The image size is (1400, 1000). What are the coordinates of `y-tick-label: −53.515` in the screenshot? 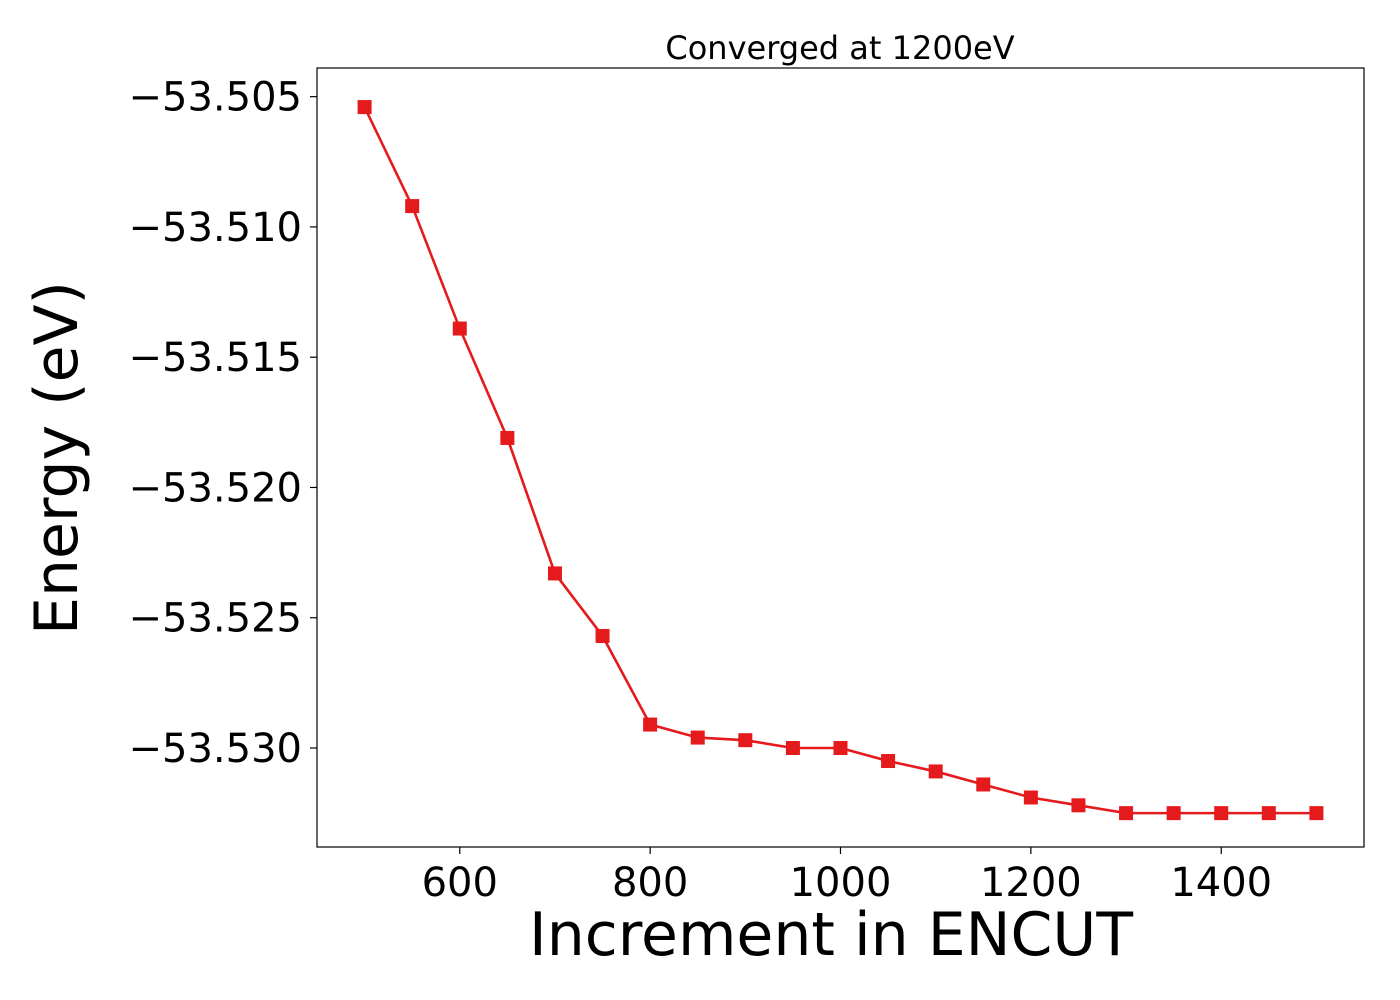 It's located at (215, 358).